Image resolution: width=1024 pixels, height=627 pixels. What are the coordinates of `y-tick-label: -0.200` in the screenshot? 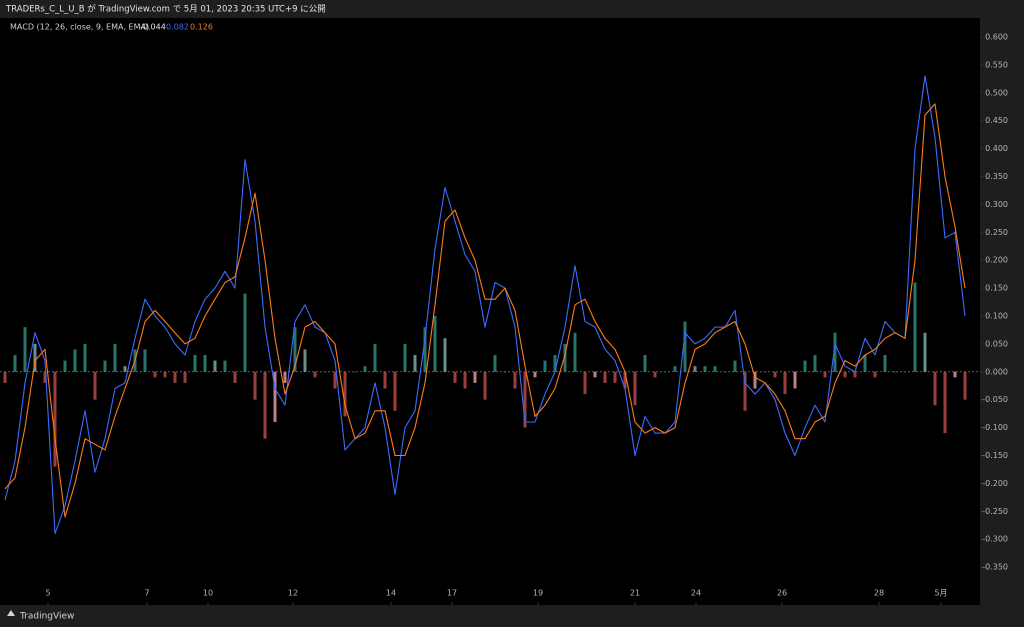 It's located at (995, 483).